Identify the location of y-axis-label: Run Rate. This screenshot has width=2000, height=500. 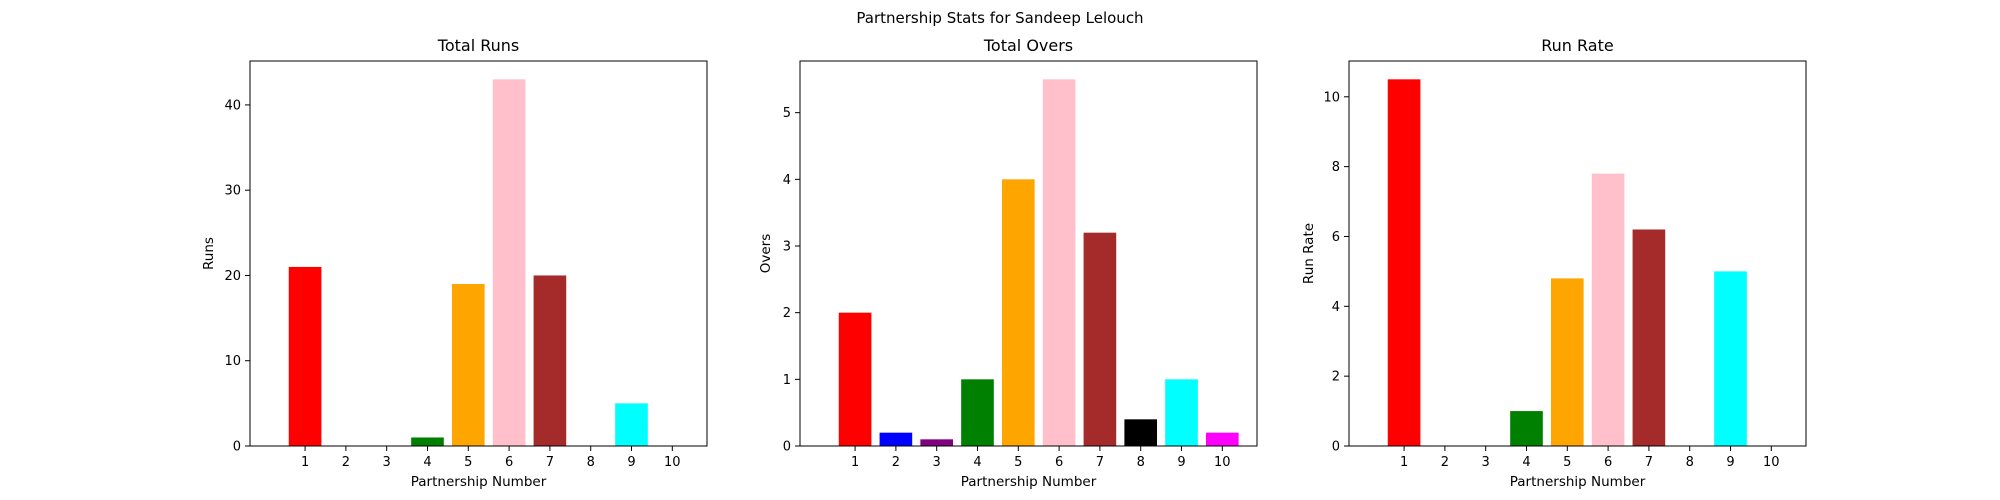
(1309, 253).